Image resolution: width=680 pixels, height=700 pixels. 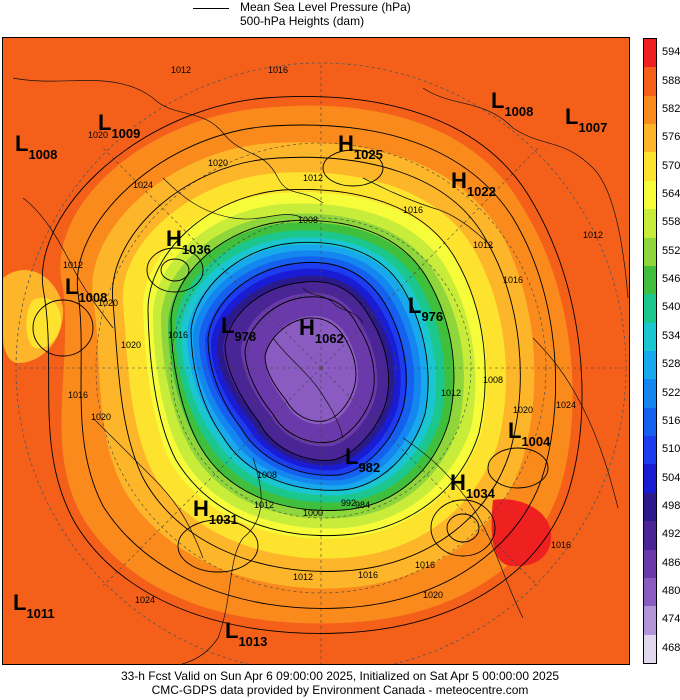 What do you see at coordinates (321, 330) in the screenshot?
I see `high-pressure-label: H1062` at bounding box center [321, 330].